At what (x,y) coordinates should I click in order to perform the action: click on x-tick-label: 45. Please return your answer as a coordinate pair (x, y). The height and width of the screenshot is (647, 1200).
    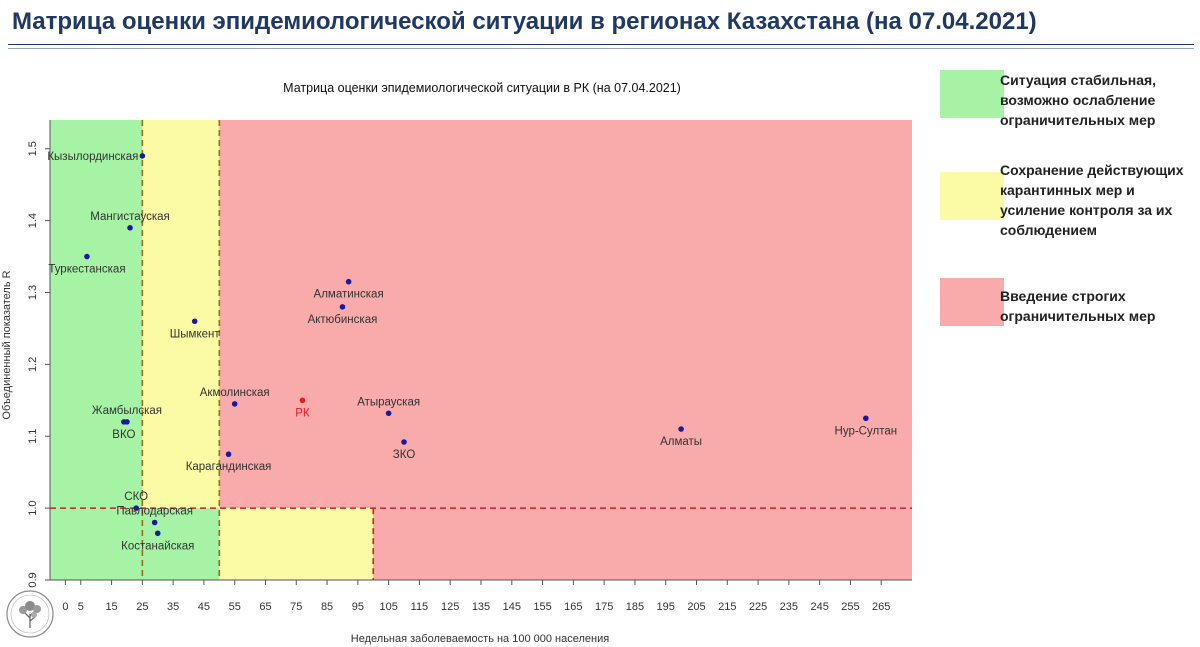
    Looking at the image, I should click on (204, 607).